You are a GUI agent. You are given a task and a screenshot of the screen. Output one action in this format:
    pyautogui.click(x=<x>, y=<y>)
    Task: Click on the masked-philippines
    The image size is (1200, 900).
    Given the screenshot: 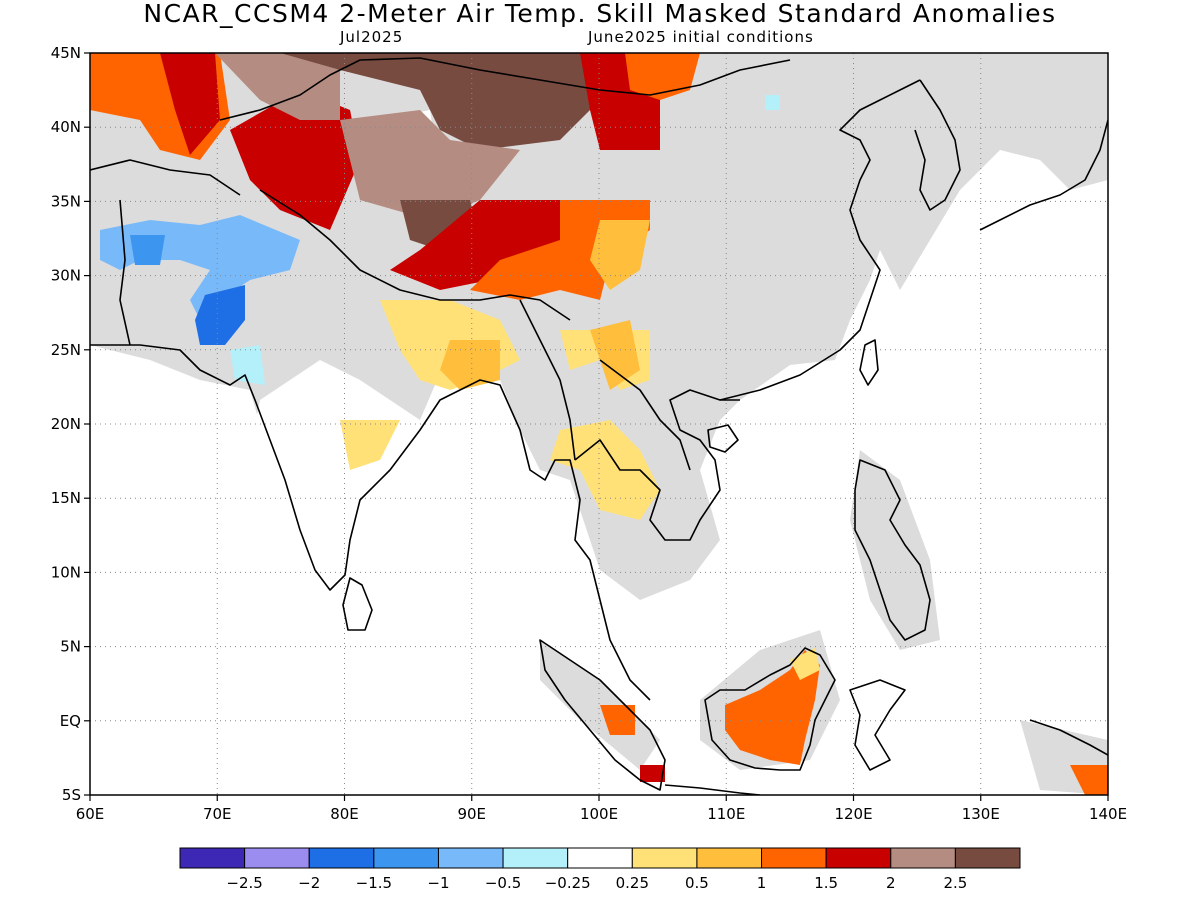 What is the action you would take?
    pyautogui.click(x=895, y=550)
    